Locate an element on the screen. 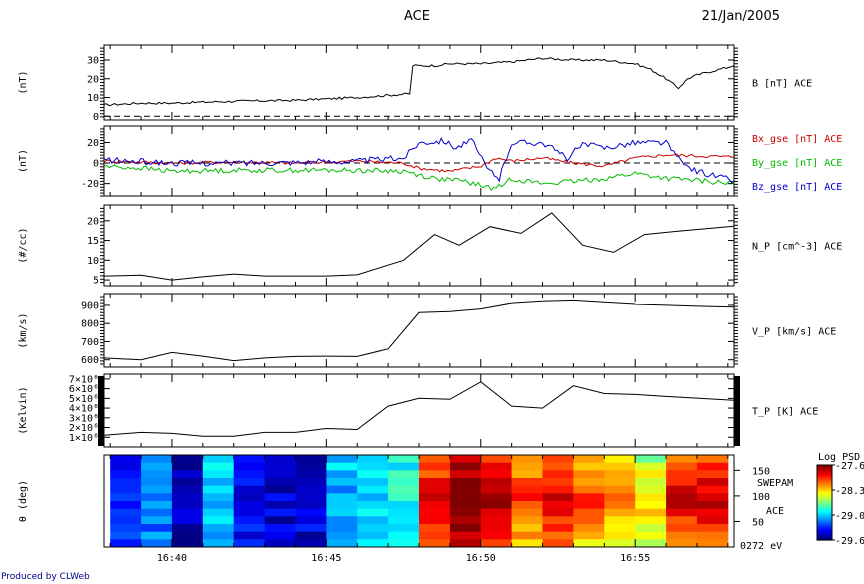 The image size is (864, 584). y-tick-label: 15 is located at coordinates (93, 241).